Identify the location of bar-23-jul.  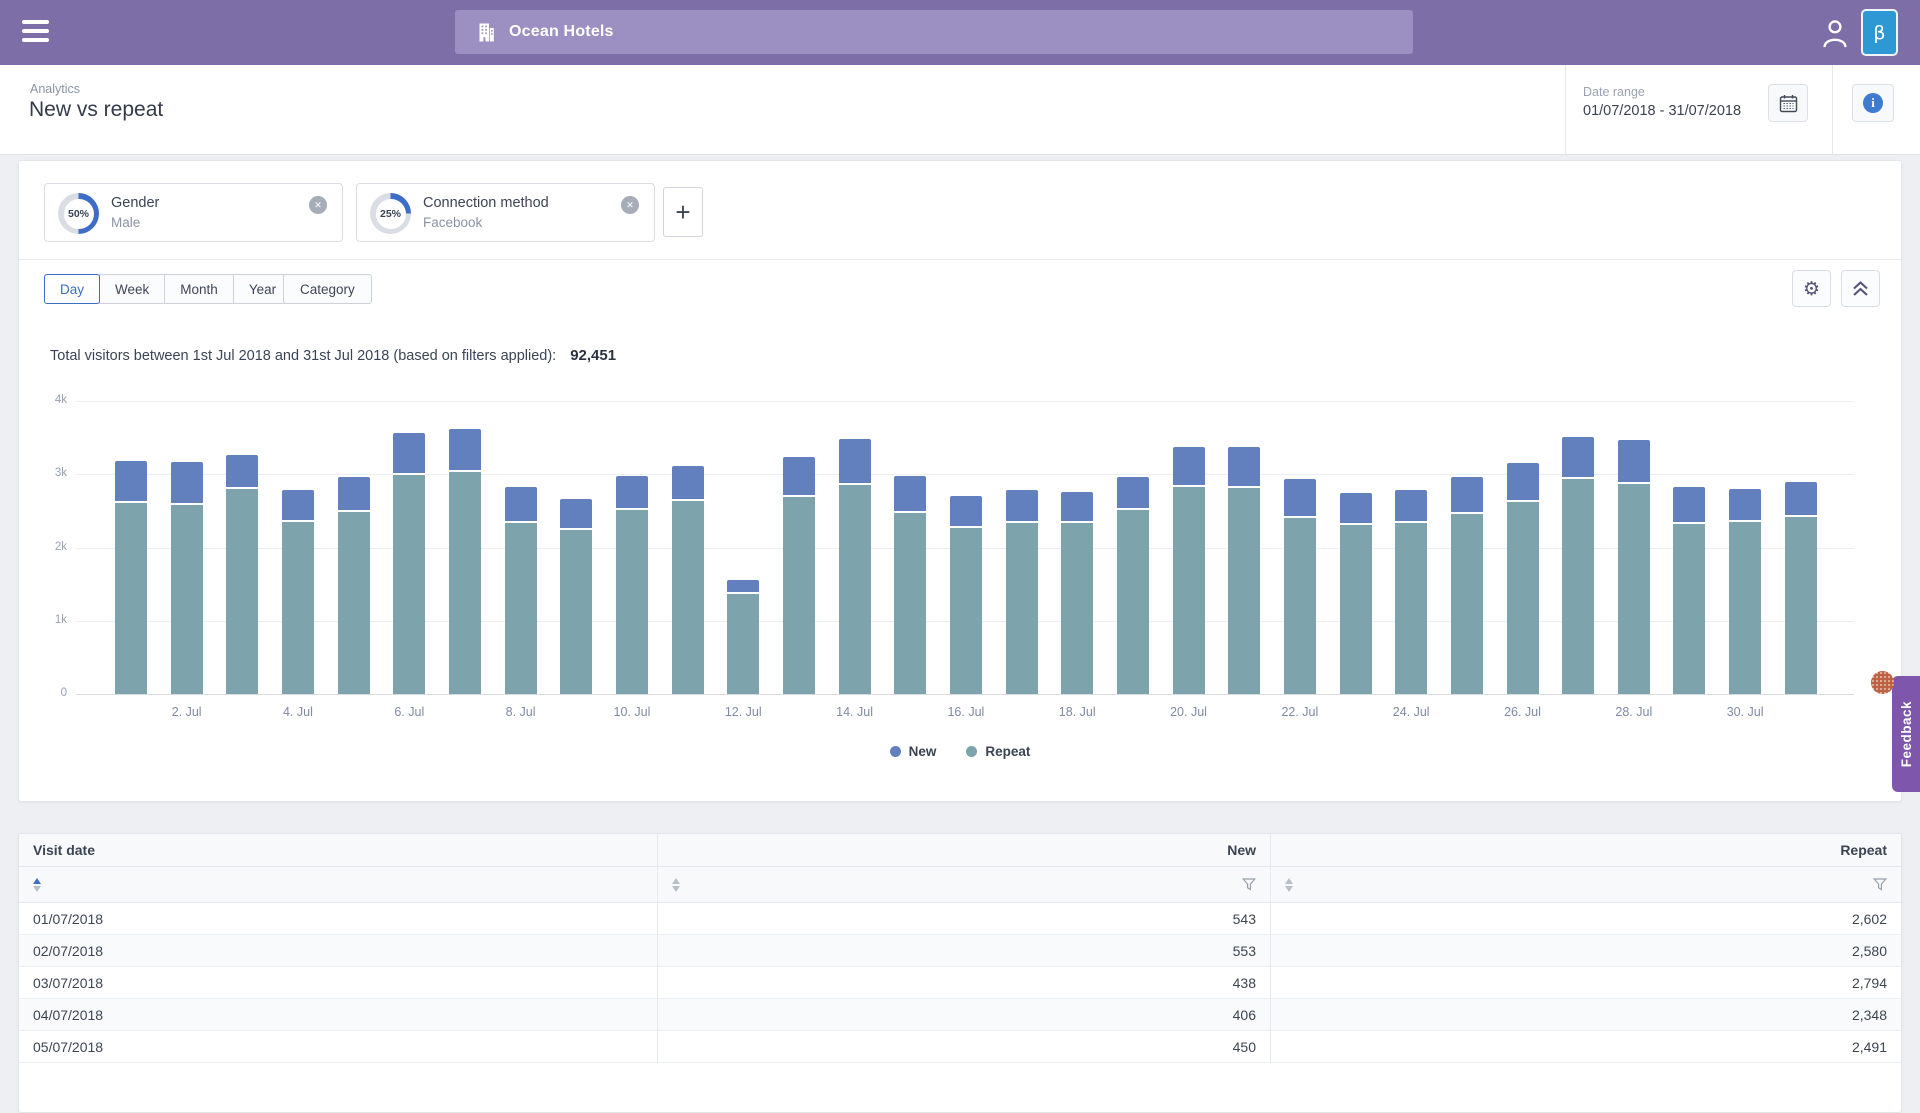
(1355, 593).